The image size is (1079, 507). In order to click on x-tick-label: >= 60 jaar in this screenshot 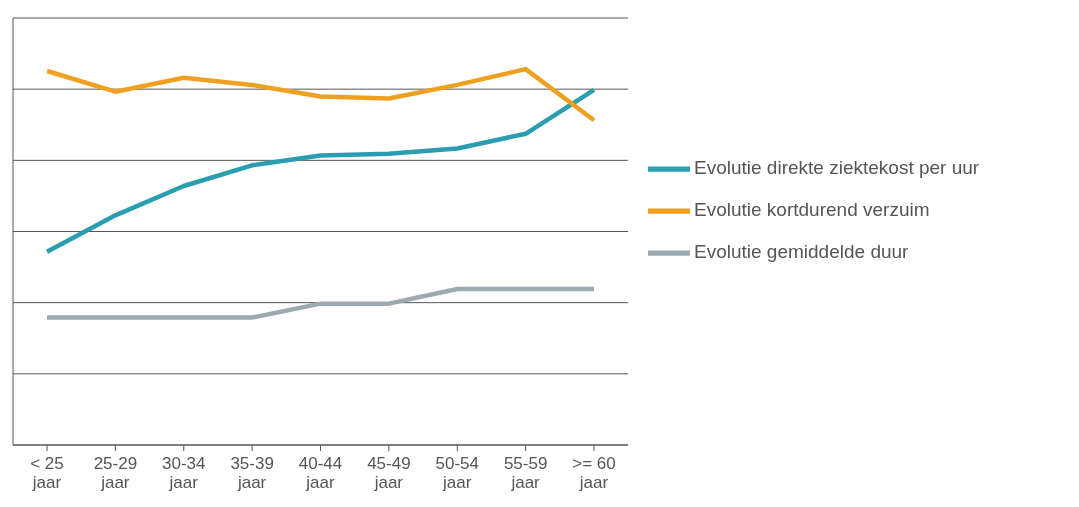, I will do `click(594, 473)`.